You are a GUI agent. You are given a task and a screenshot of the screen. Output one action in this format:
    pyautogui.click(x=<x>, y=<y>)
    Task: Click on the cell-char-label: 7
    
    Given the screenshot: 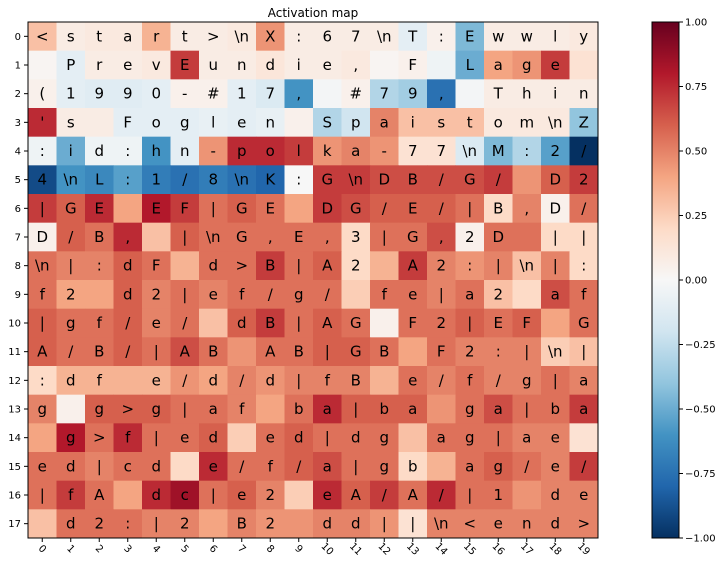 What is the action you would take?
    pyautogui.click(x=270, y=94)
    